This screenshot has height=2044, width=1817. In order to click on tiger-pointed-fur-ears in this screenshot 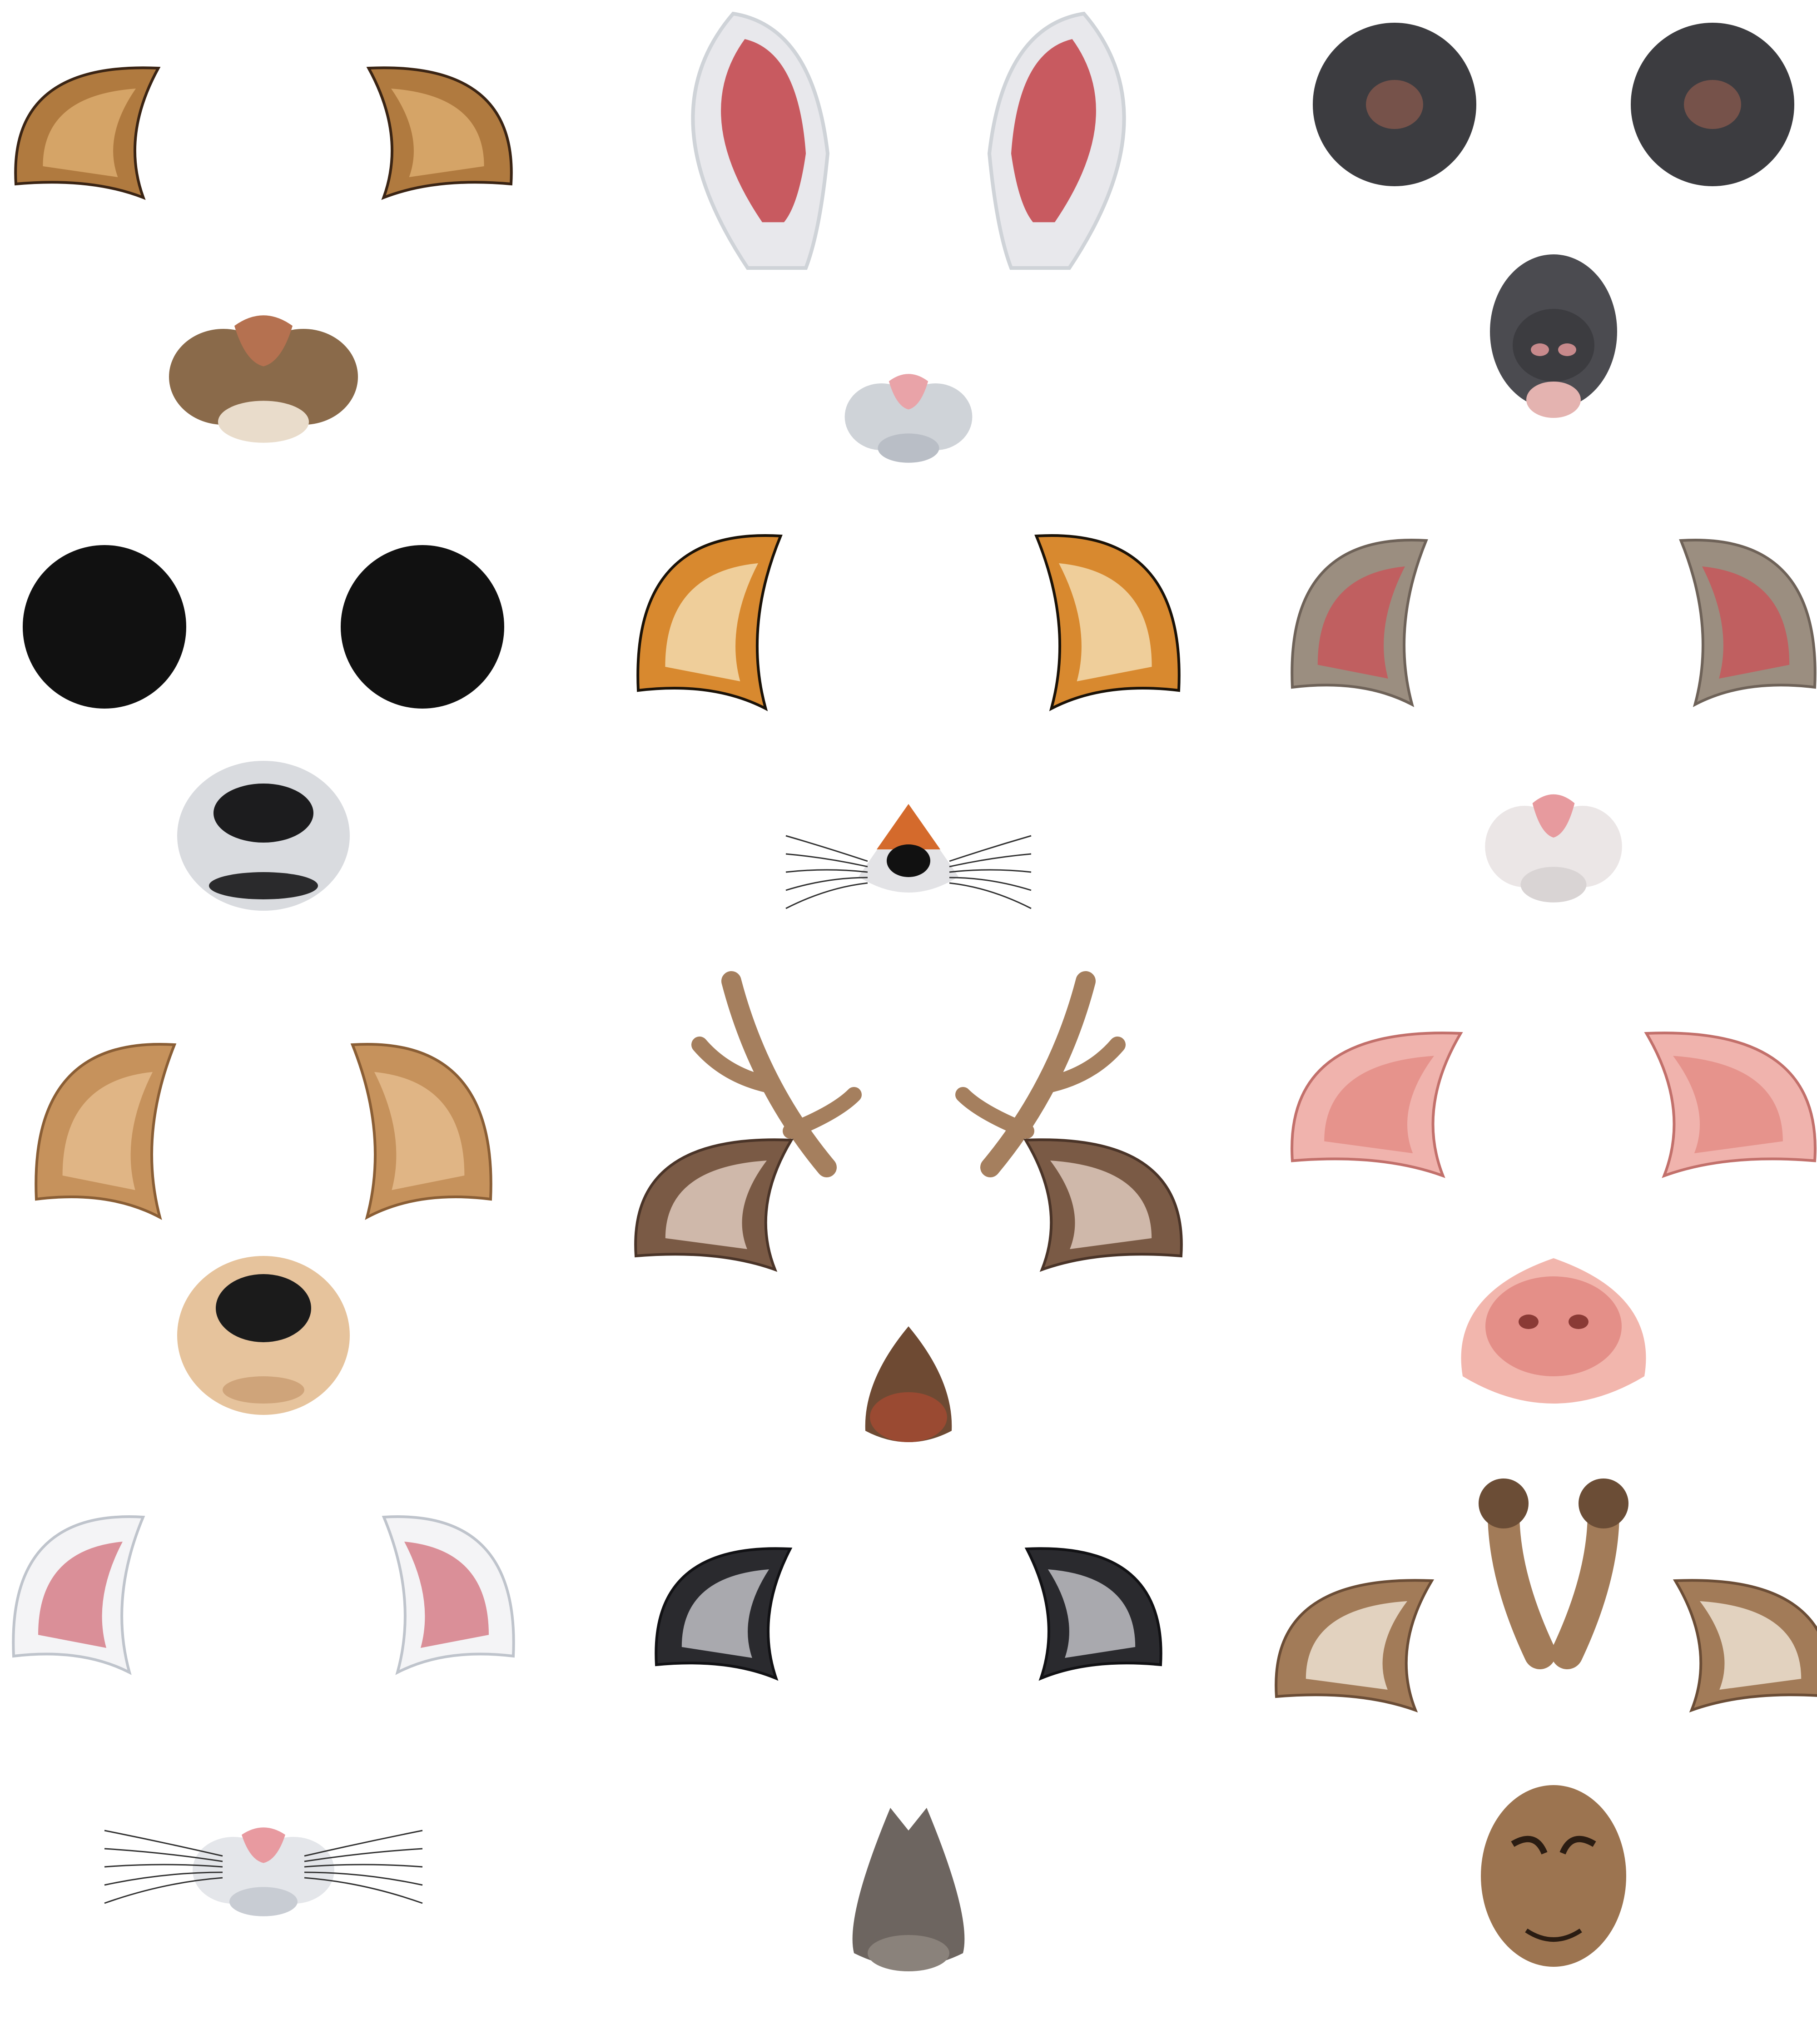, I will do `click(263, 133)`.